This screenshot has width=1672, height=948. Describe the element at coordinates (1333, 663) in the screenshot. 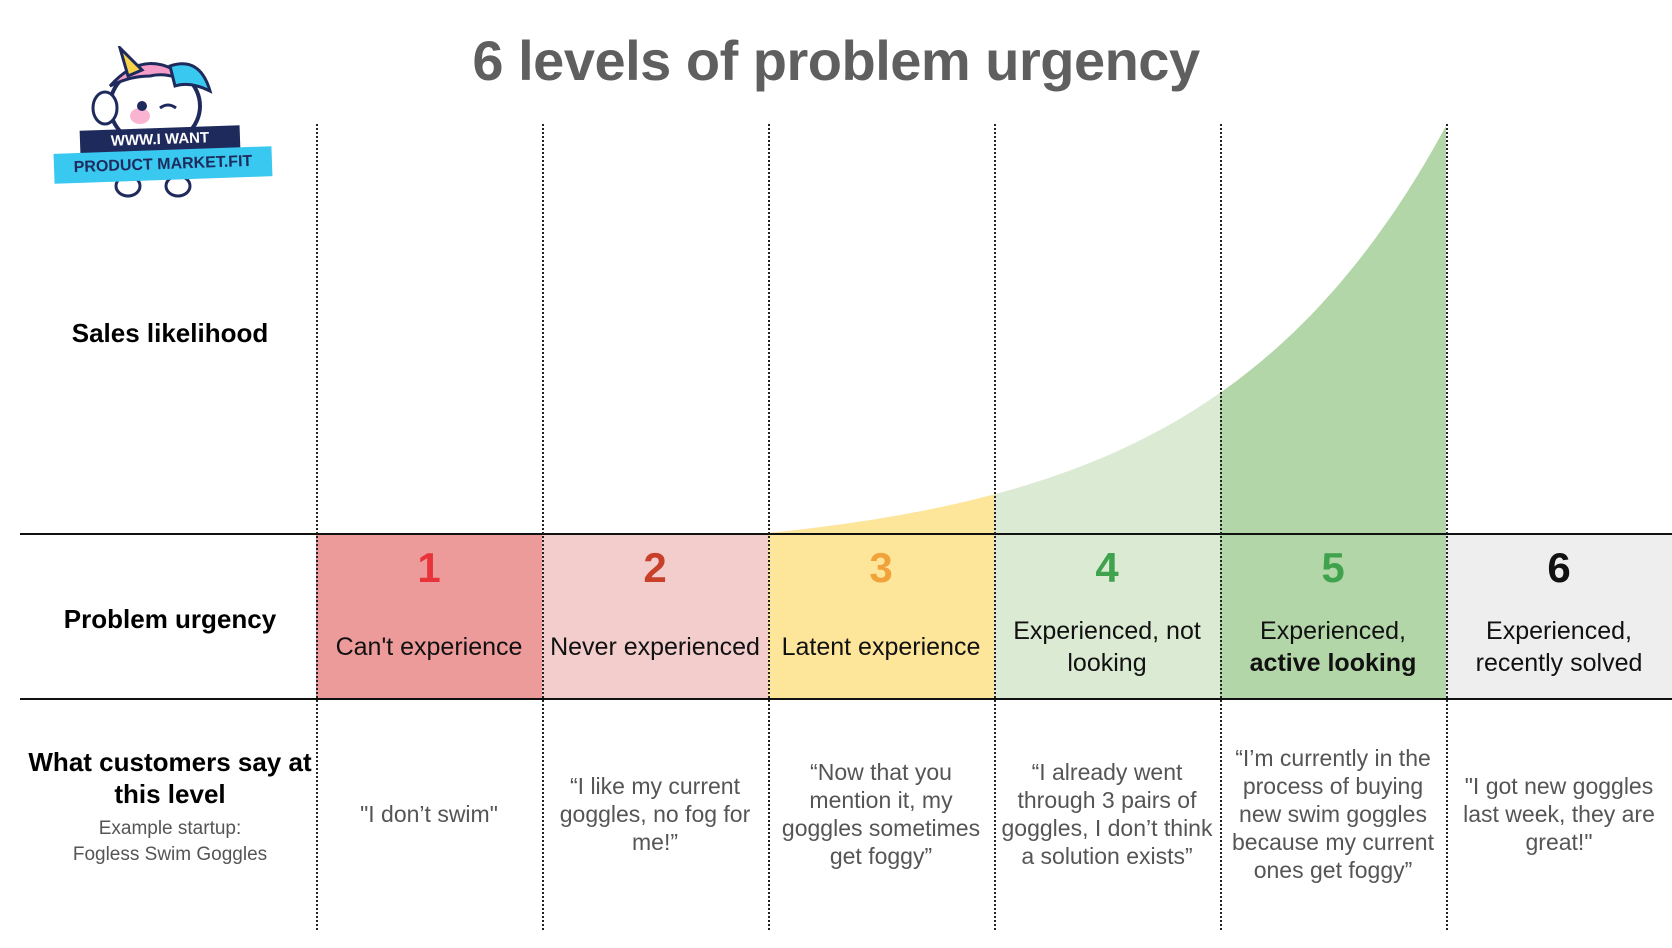

I see `level-label-line-2-bold: active looking` at that location.